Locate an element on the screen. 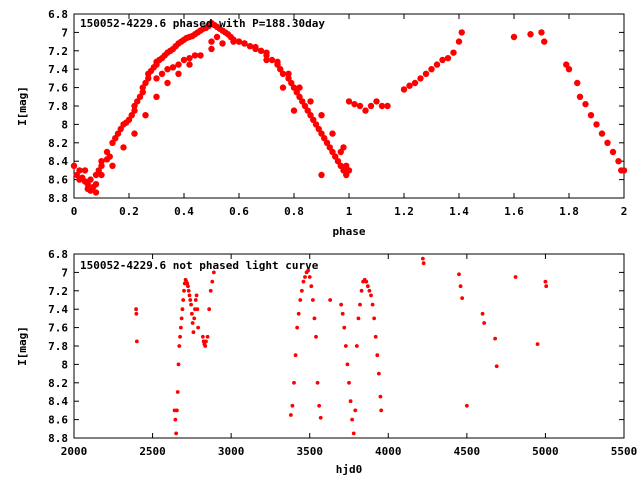 Image resolution: width=640 pixels, height=480 pixels. y-axis-label: I[mag] is located at coordinates (22, 346).